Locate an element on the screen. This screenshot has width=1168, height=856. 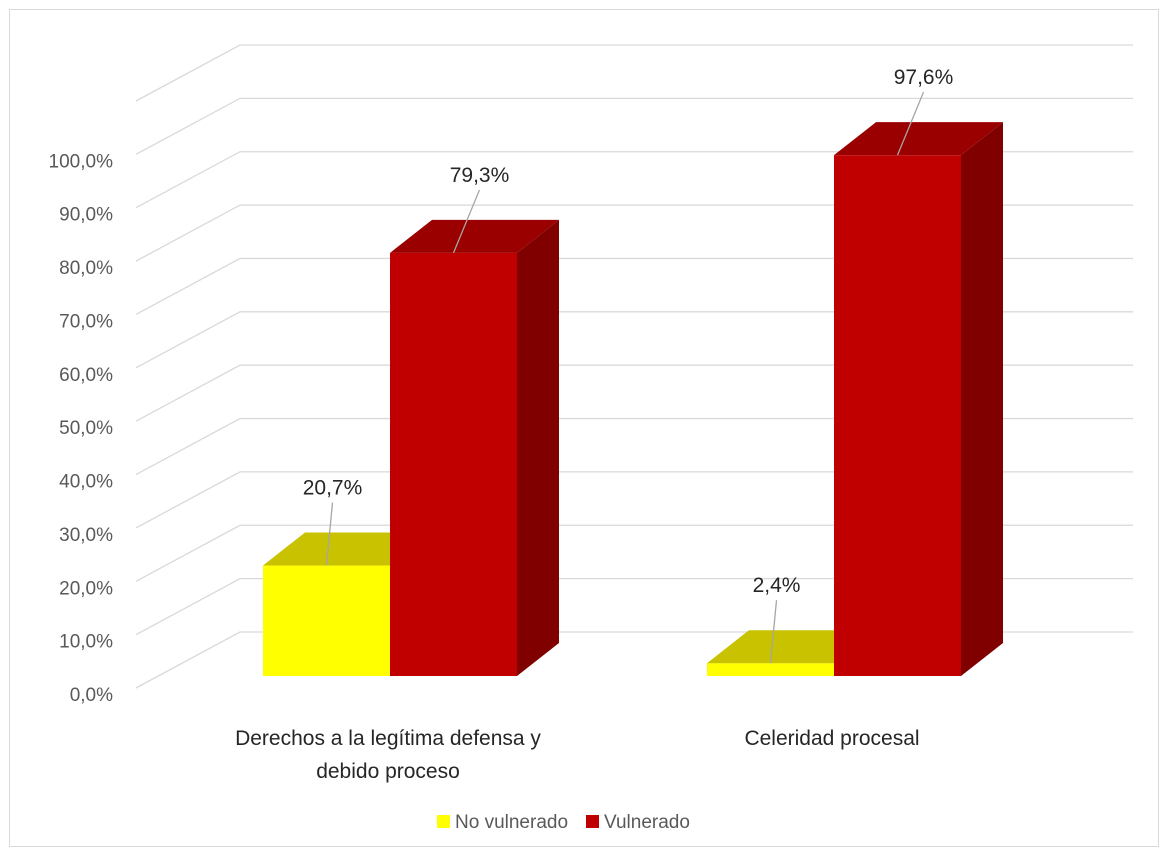
category-label: debido proceso is located at coordinates (388, 771).